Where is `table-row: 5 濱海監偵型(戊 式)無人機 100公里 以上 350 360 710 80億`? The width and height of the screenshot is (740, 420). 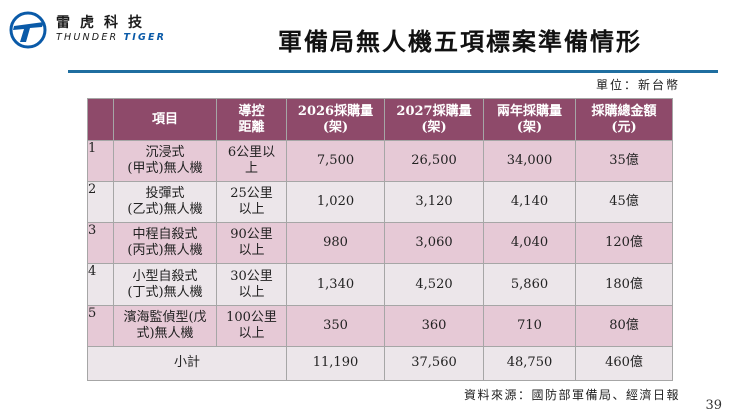
table-row: 5 濱海監偵型(戊 式)無人機 100公里 以上 350 360 710 80億 is located at coordinates (380, 325).